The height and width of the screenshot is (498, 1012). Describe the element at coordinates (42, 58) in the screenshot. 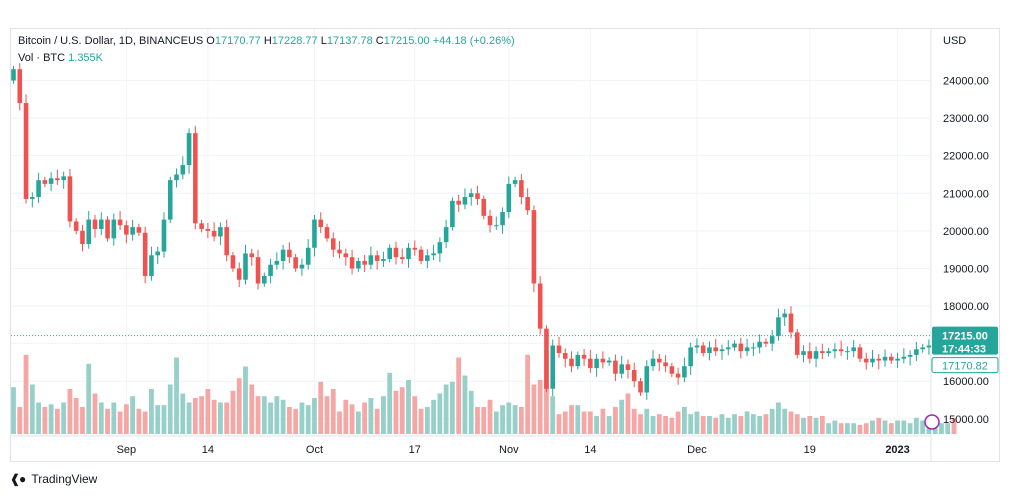

I see `volume-label: Vol · BTC` at that location.